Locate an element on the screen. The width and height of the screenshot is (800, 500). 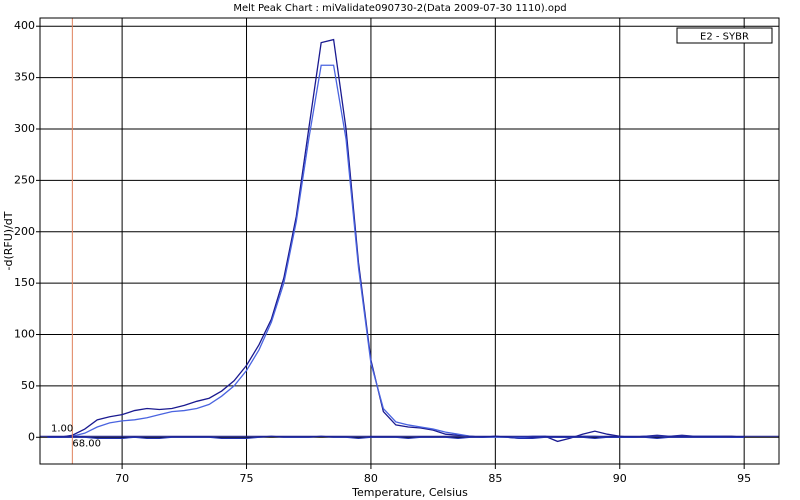
y-tick-label: 200 is located at coordinates (24, 231).